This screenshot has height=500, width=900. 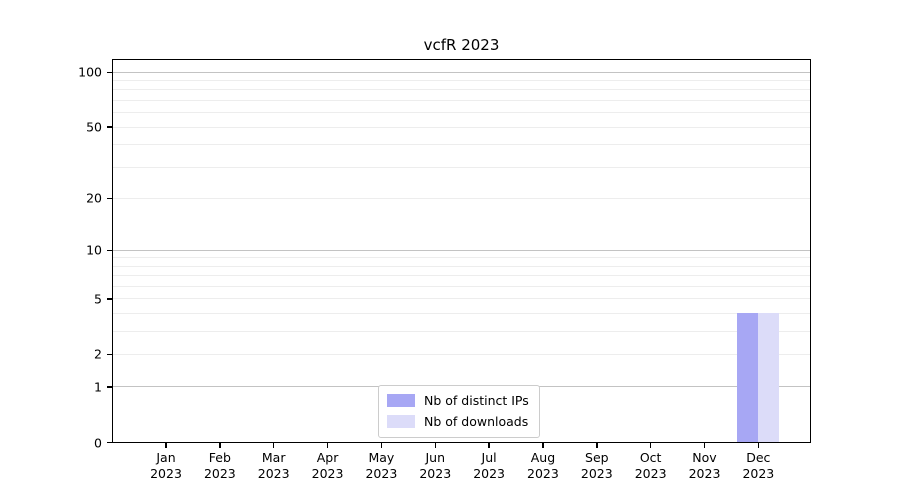 I want to click on legend-swatch-distinct-ips-icon, so click(x=401, y=400).